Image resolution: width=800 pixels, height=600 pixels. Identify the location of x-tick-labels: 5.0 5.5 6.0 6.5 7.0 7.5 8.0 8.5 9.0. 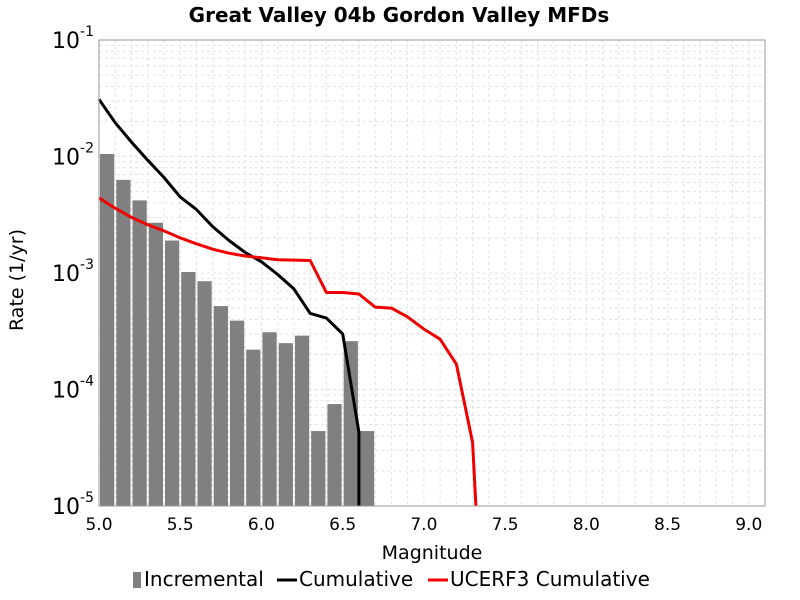
(423, 525).